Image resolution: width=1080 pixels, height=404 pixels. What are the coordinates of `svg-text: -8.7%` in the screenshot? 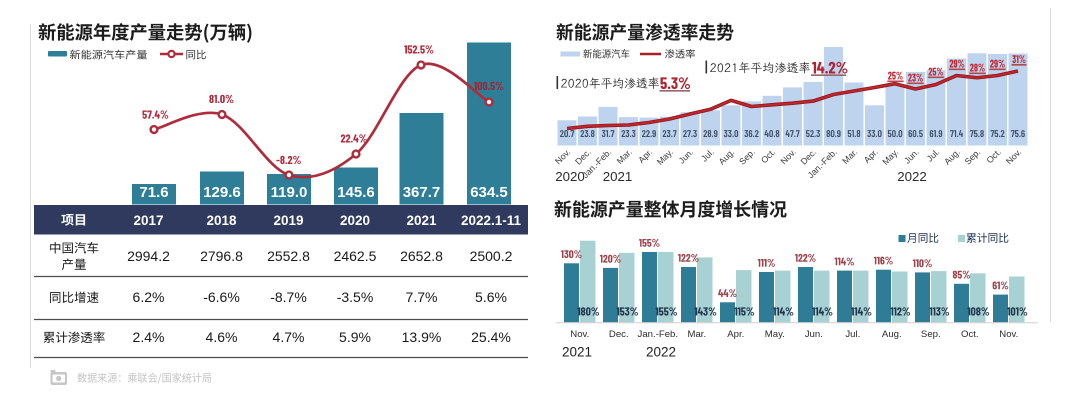 It's located at (288, 297).